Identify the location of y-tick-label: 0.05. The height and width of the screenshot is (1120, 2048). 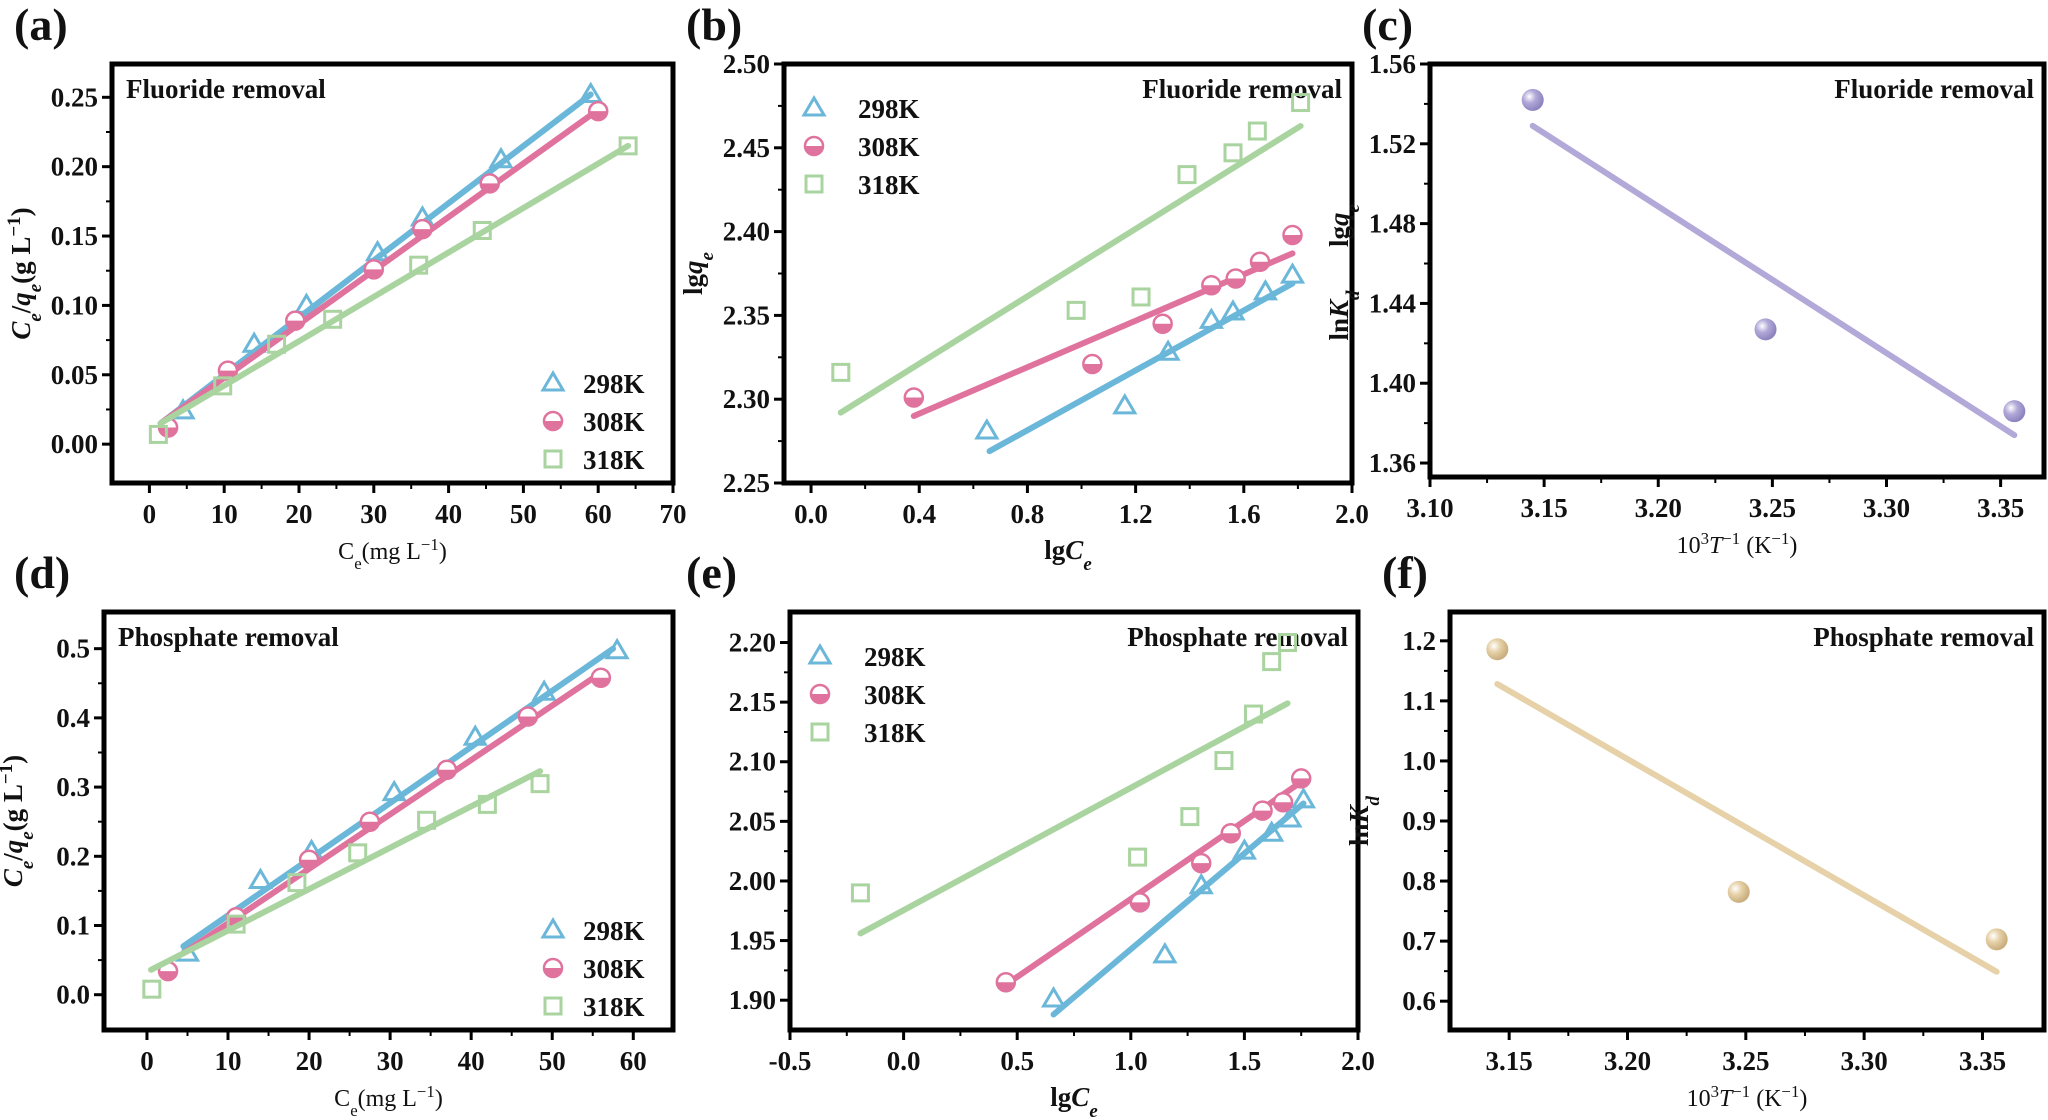
(74, 375).